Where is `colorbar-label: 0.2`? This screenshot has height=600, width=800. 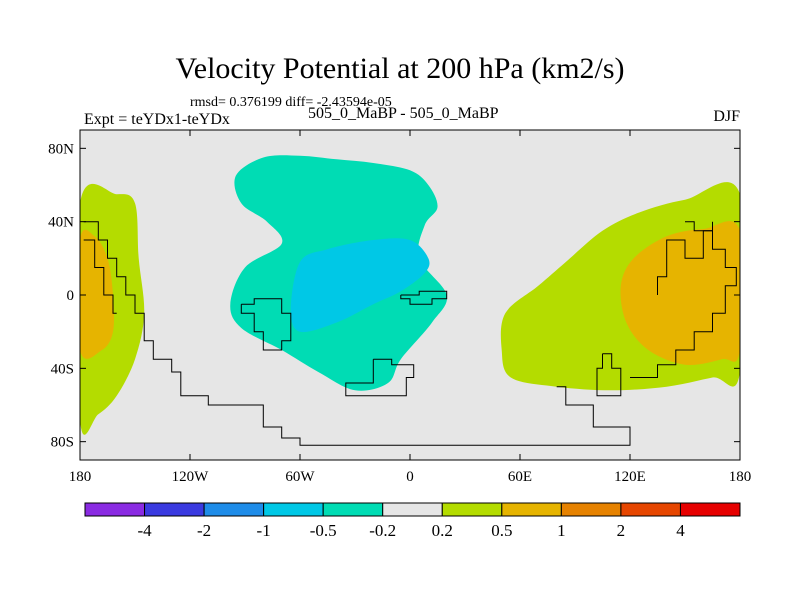
colorbar-label: 0.2 is located at coordinates (442, 530).